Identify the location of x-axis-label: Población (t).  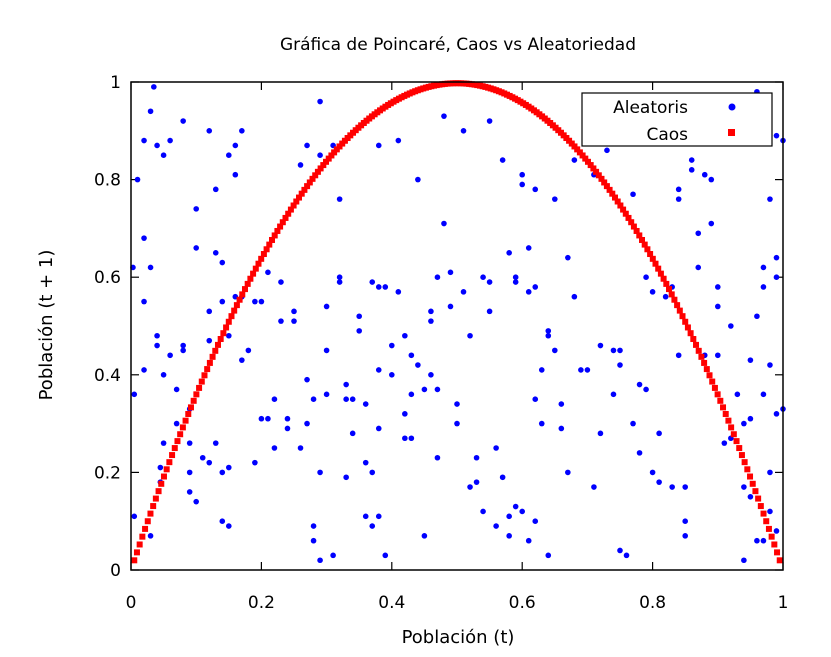
(458, 637).